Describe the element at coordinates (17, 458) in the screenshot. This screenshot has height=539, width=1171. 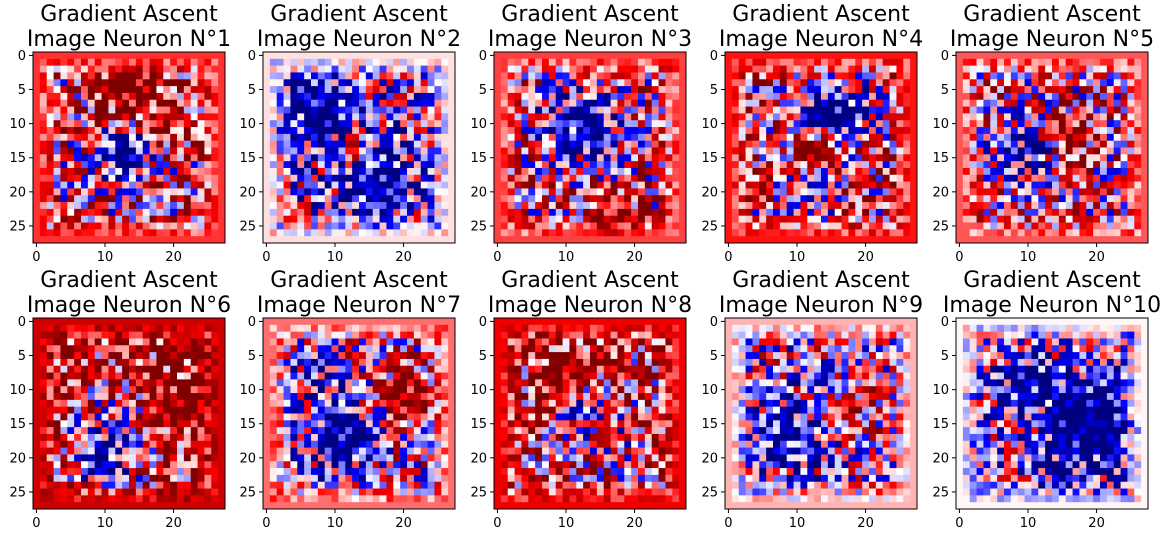
I see `y-tick-label: 20` at that location.